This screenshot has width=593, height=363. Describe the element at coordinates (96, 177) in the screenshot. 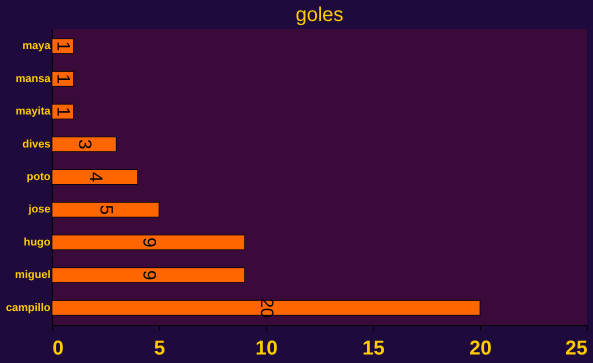

I see `data-label: 4` at that location.